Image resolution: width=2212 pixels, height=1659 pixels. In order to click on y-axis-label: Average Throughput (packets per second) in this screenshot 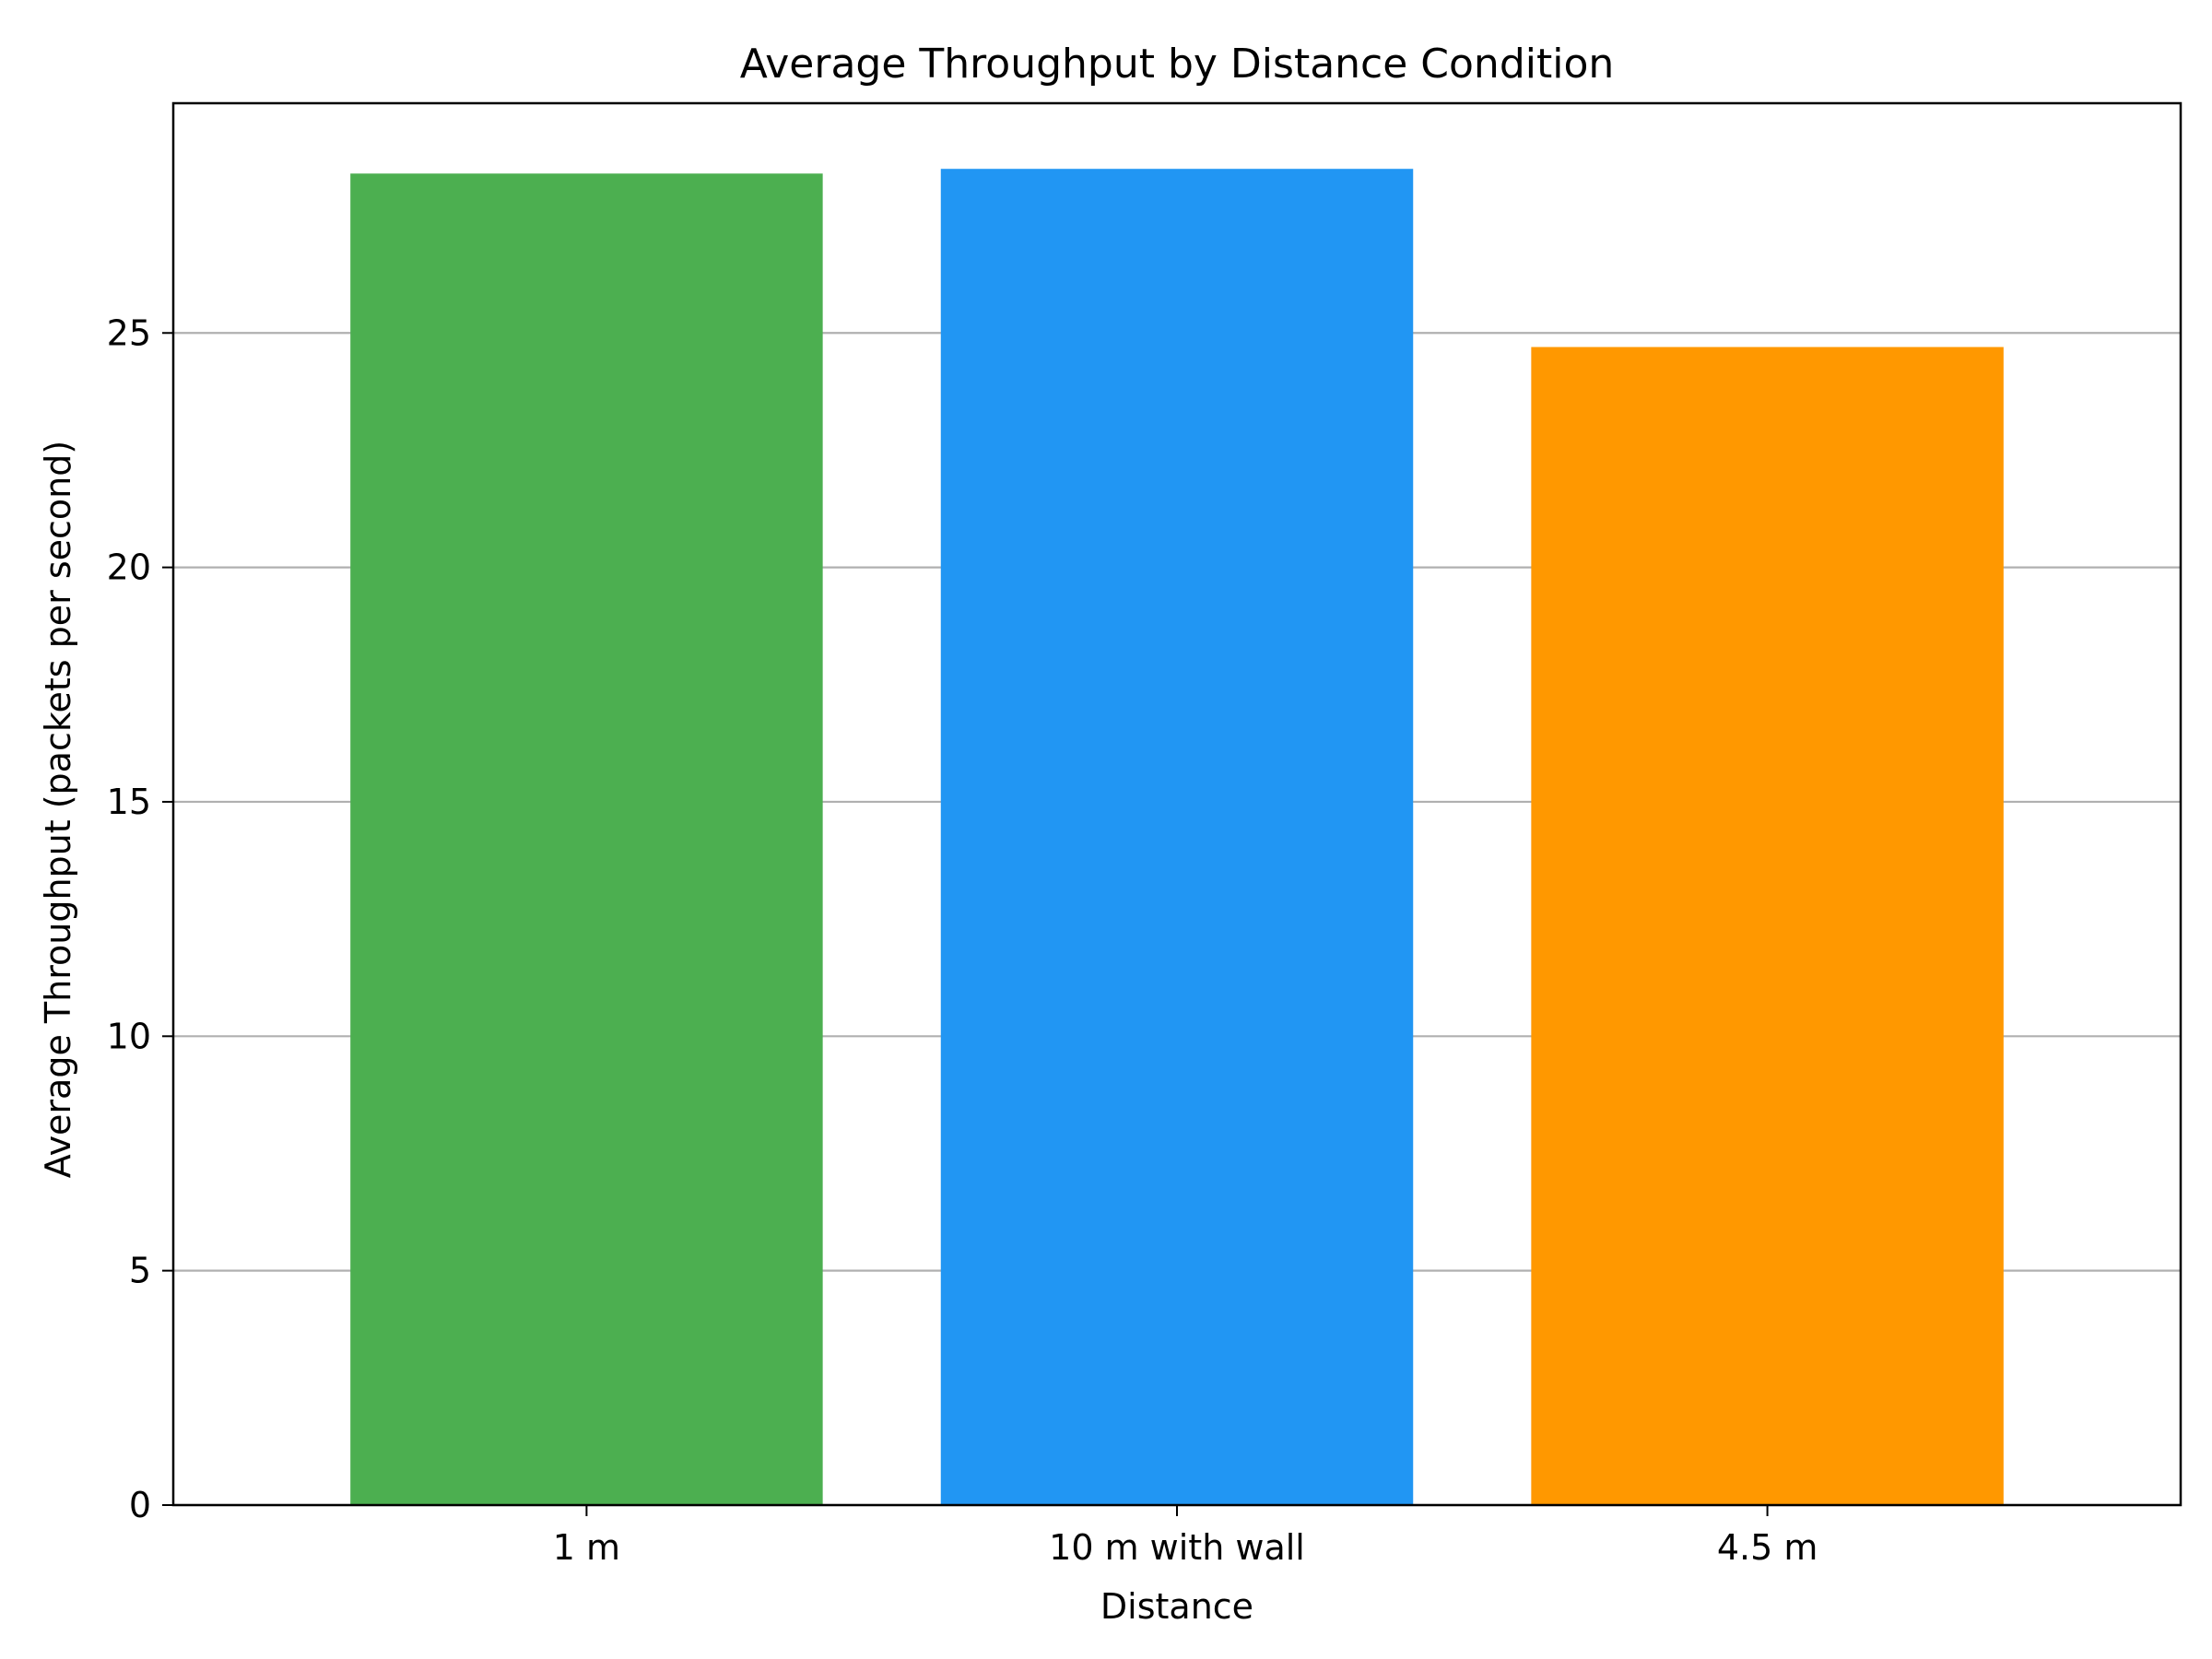, I will do `click(58, 809)`.